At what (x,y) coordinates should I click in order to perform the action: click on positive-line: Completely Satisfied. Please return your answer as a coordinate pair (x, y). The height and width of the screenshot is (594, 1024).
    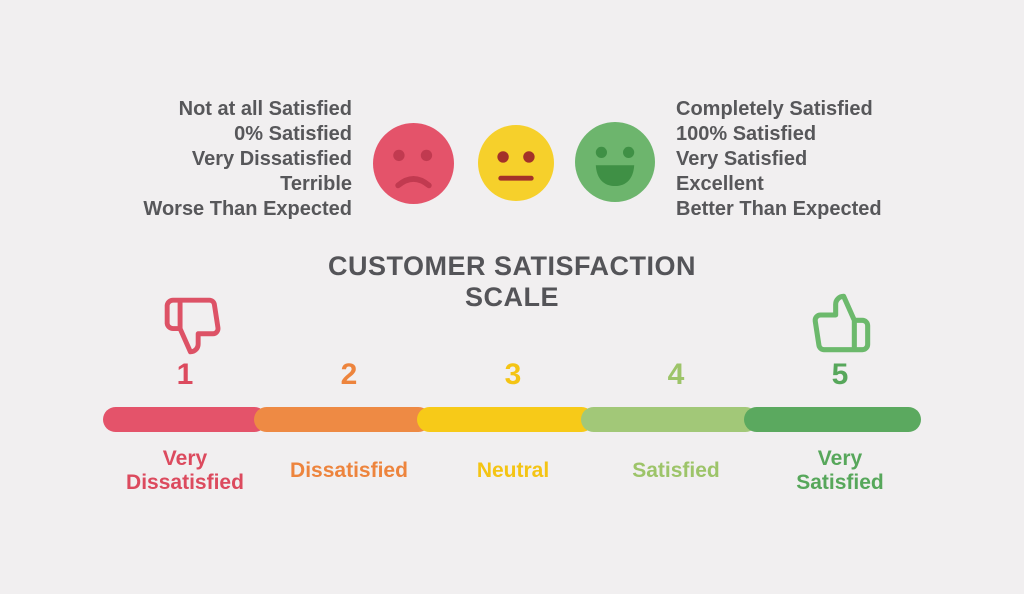
    Looking at the image, I should click on (774, 109).